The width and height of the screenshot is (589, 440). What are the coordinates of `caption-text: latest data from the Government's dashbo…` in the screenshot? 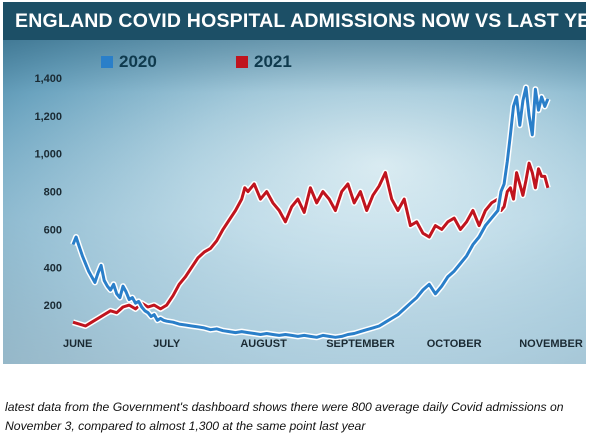 It's located at (284, 416).